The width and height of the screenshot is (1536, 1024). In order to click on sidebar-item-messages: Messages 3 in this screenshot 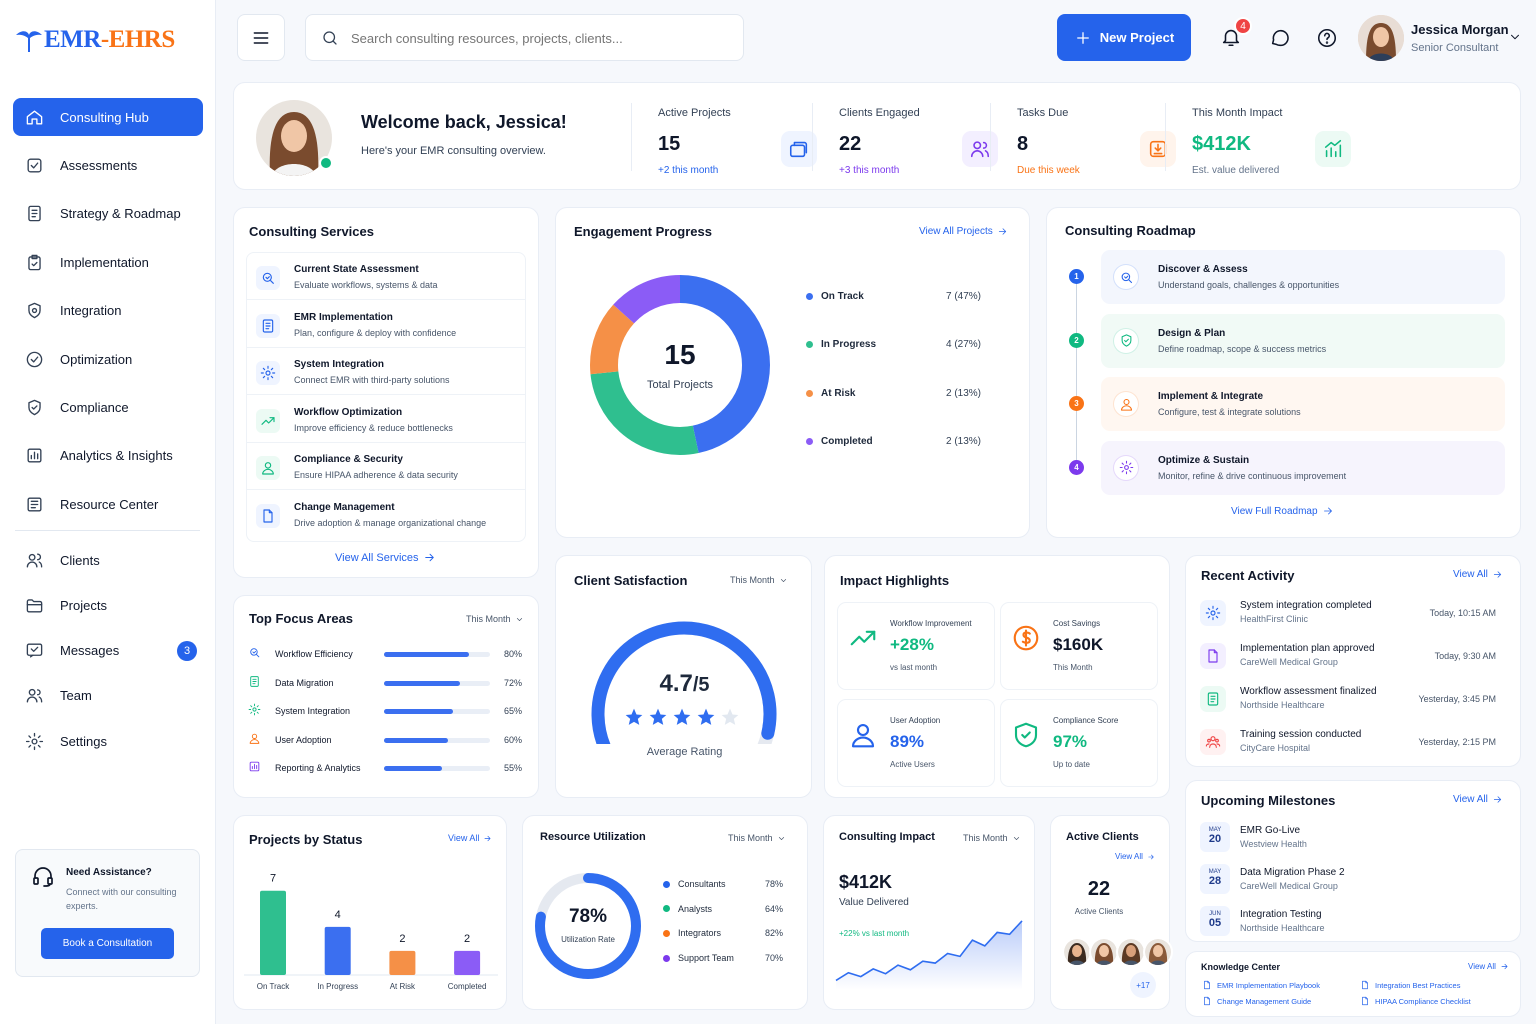, I will do `click(108, 651)`.